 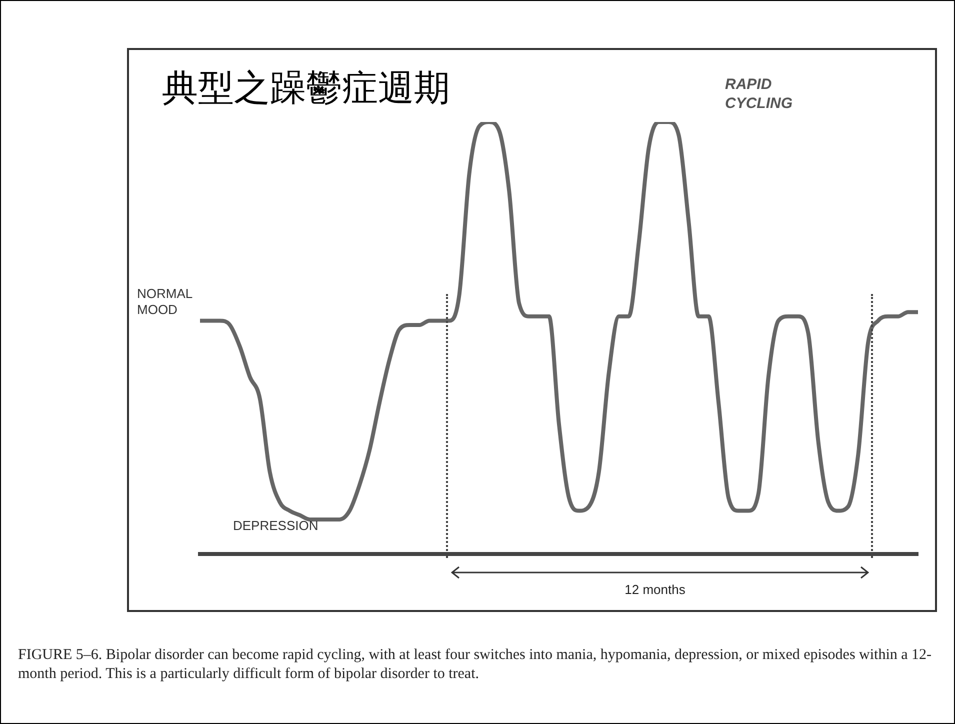 I want to click on chart-title: 典型之躁鬱症週期, so click(x=306, y=88).